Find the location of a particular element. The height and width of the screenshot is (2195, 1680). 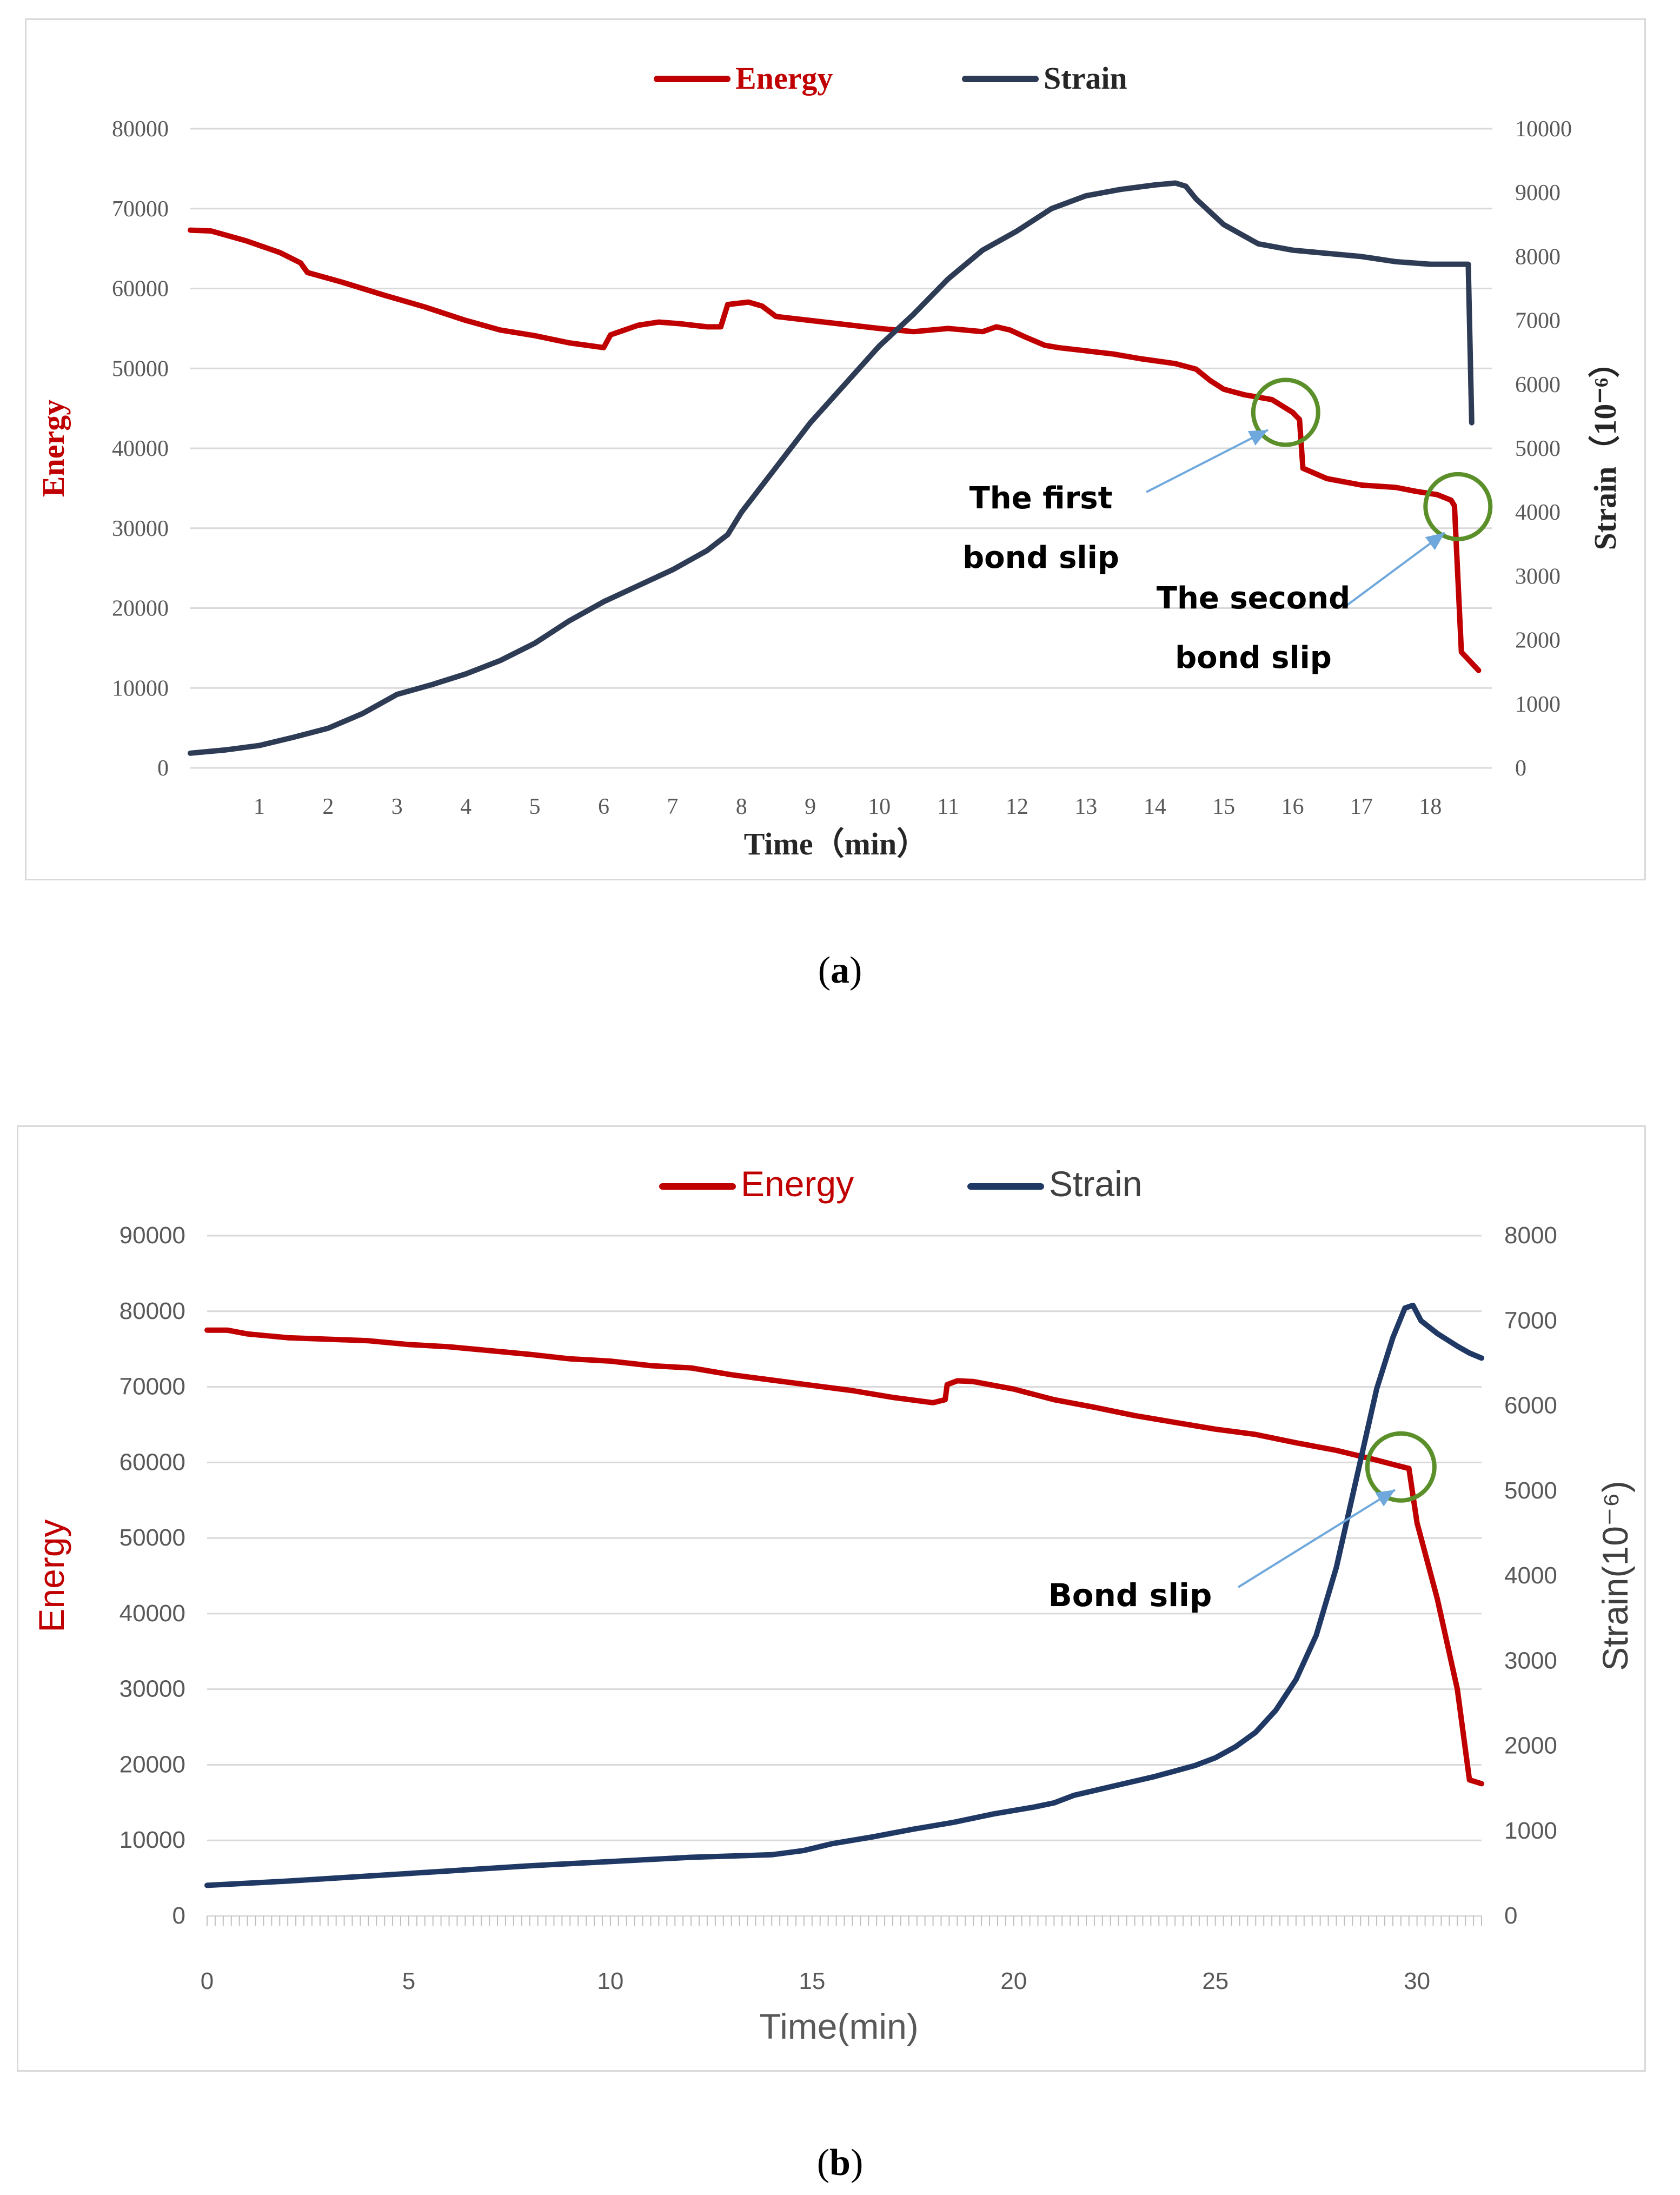

y2-tick-label: 10000 is located at coordinates (1544, 129).